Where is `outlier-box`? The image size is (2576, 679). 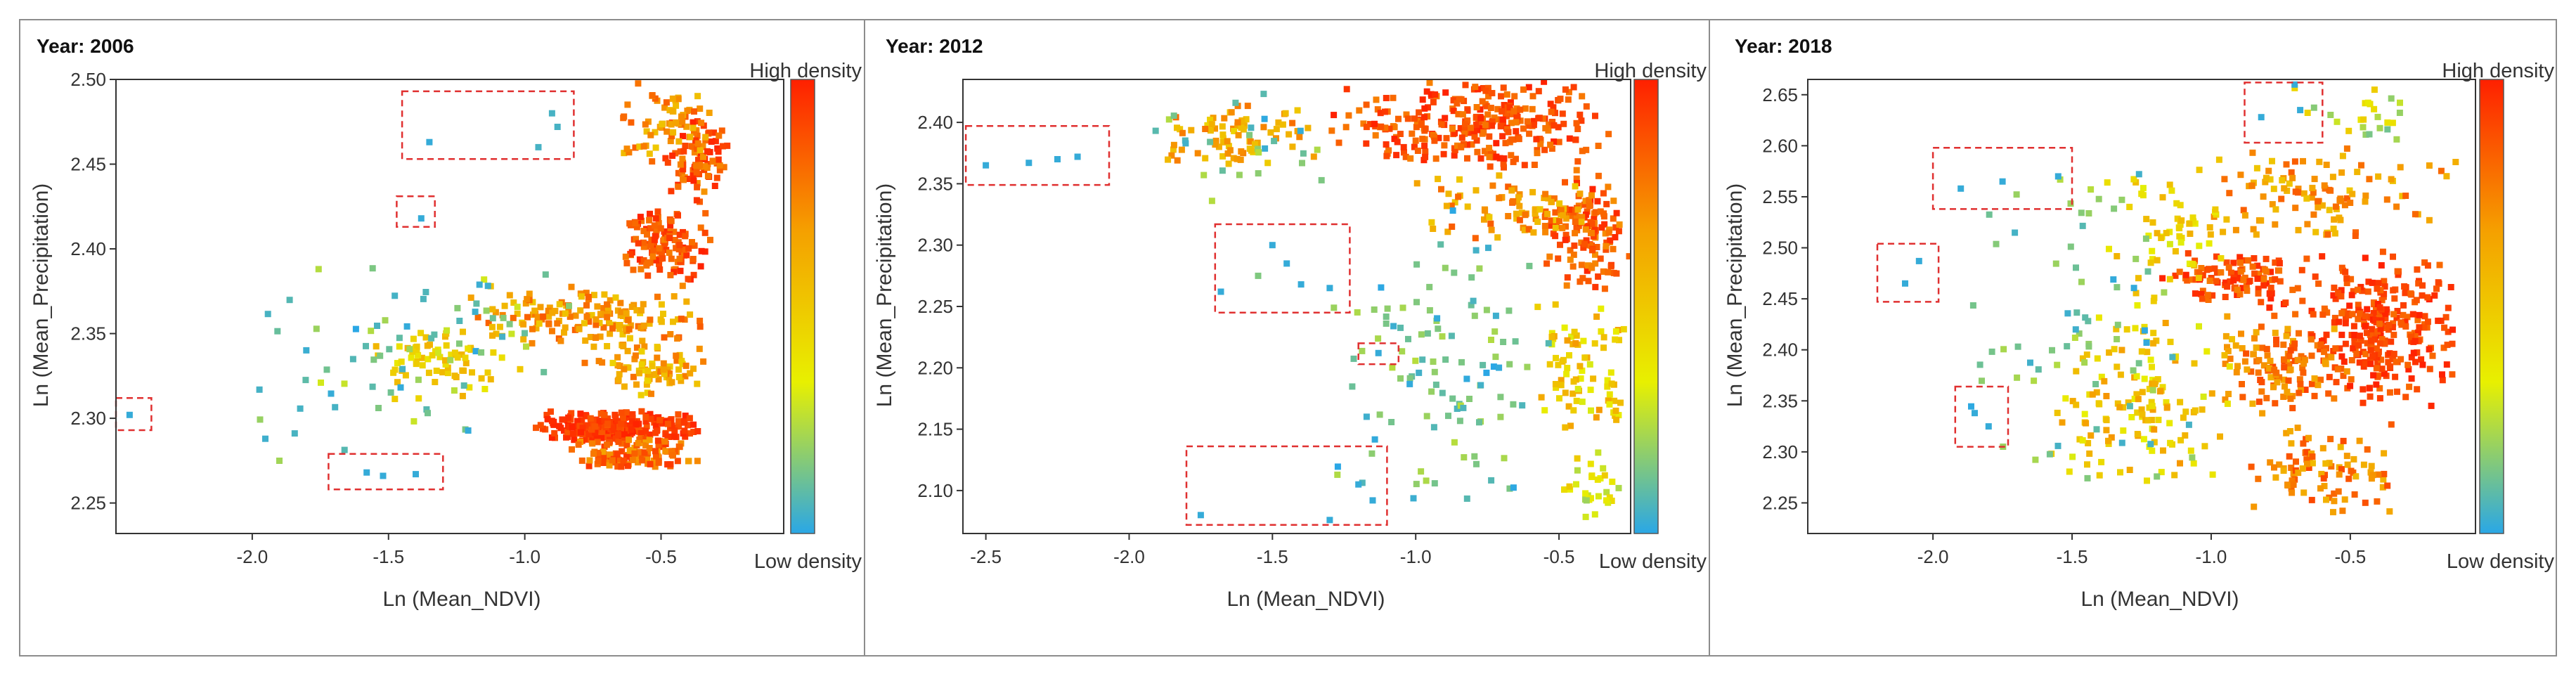 outlier-box is located at coordinates (1037, 156).